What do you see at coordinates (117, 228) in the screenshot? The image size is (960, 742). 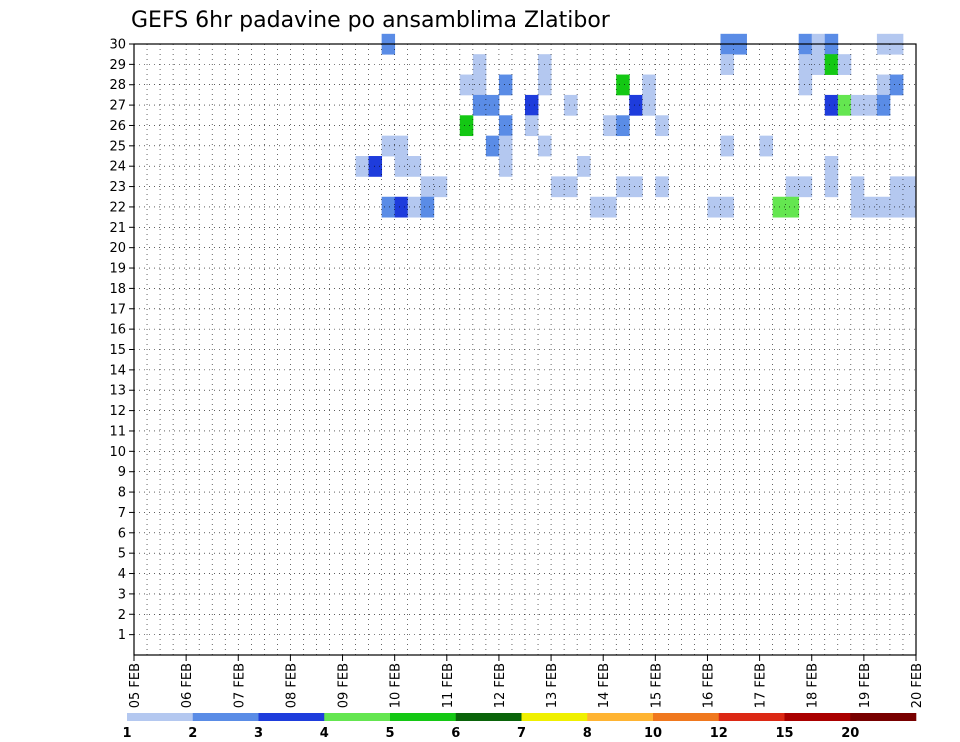 I see `y-tick-label: 21` at bounding box center [117, 228].